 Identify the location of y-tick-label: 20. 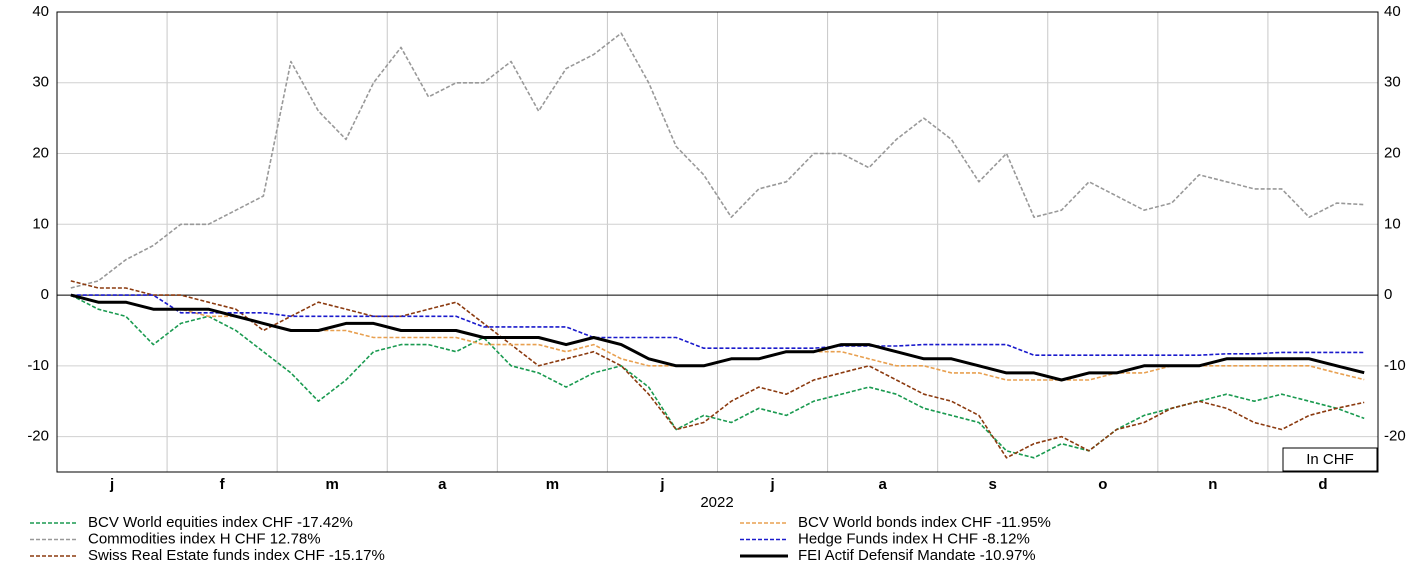
(40, 153).